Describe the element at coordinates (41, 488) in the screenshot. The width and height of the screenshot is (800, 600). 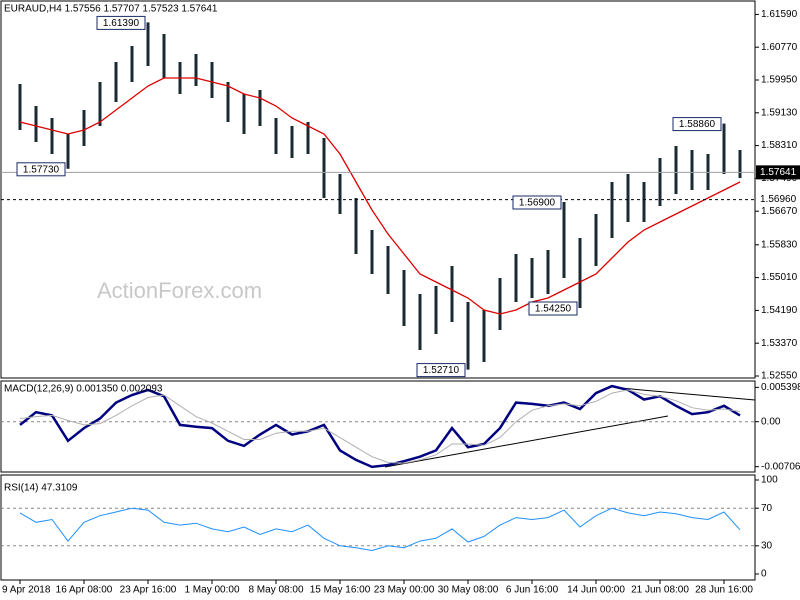
I see `indicator-title: RSI(14) 47.3109` at that location.